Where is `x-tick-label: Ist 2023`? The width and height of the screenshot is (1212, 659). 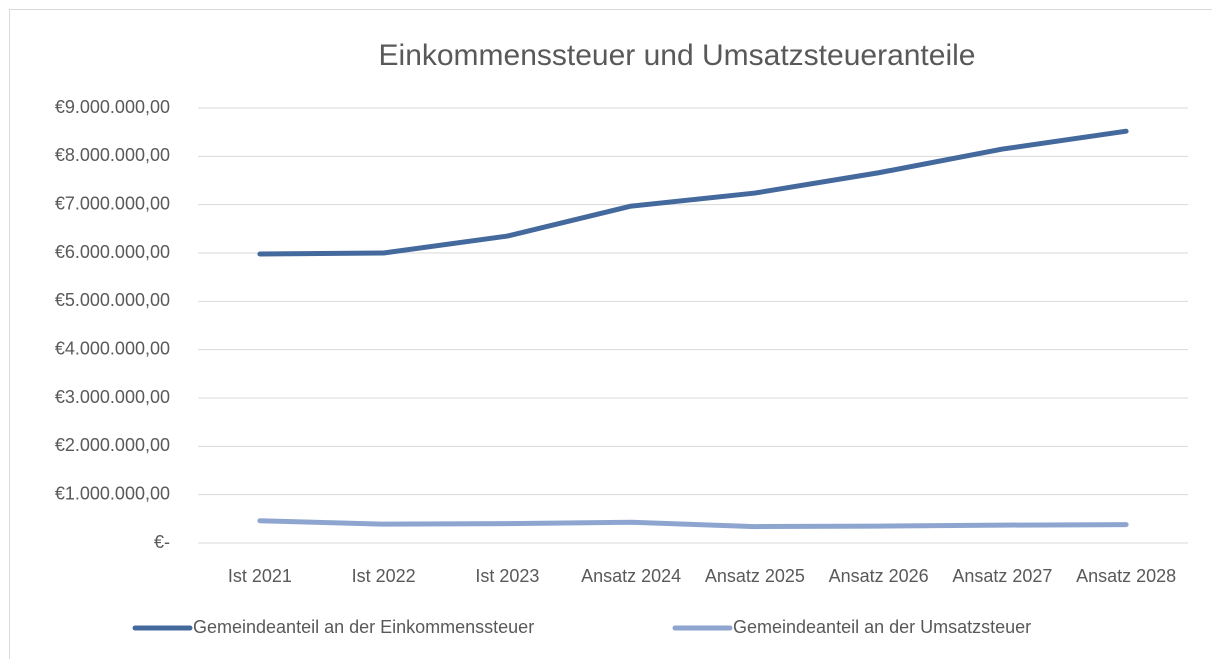
x-tick-label: Ist 2023 is located at coordinates (507, 576).